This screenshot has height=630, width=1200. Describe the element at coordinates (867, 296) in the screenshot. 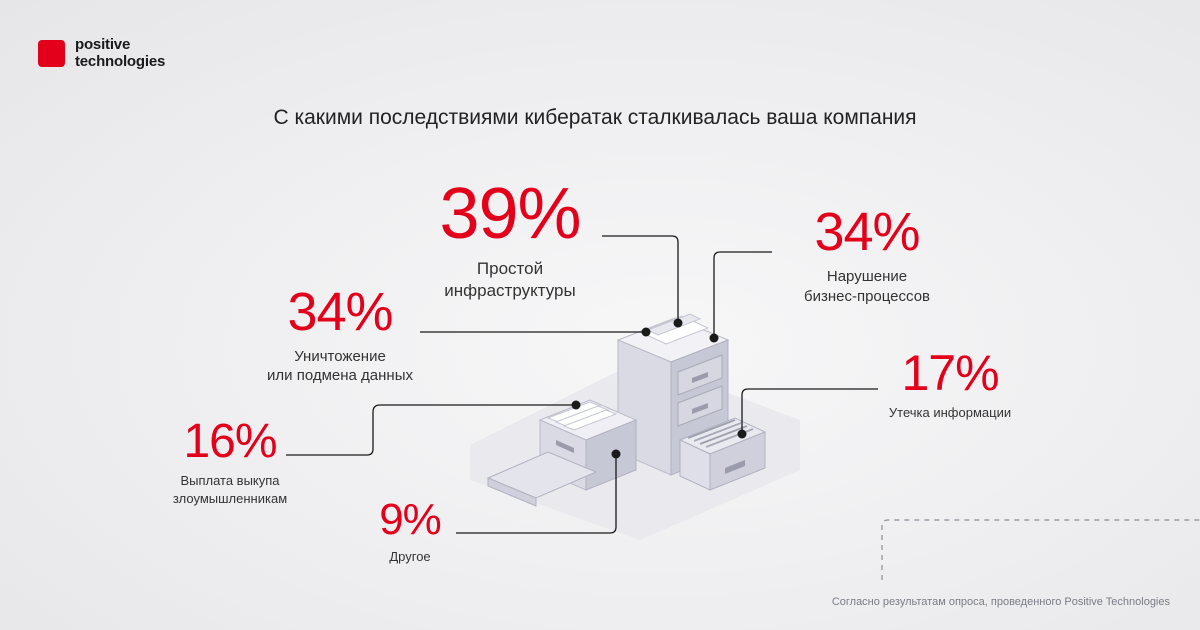

I see `stat-label-line: бизнес-процессов` at that location.